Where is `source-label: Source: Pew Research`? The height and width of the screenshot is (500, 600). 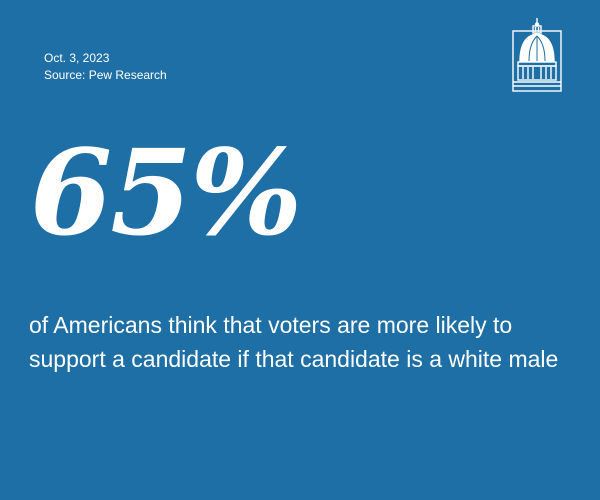
source-label: Source: Pew Research is located at coordinates (105, 75).